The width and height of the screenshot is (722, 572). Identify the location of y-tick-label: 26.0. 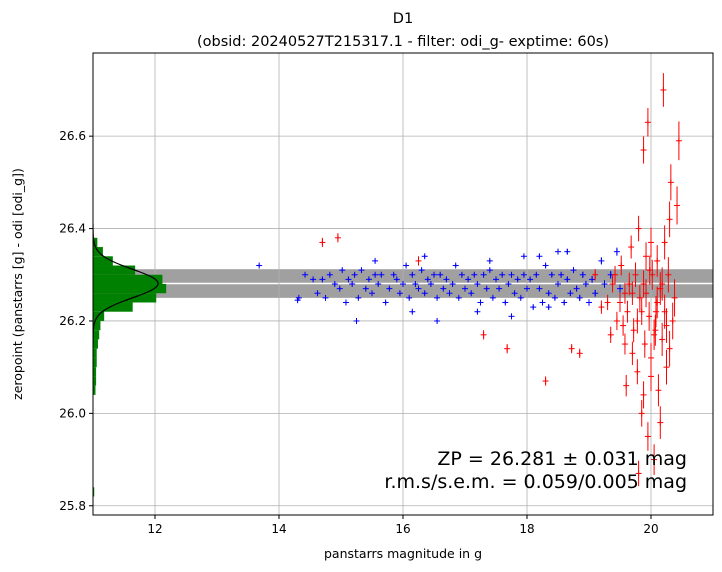
(72, 413).